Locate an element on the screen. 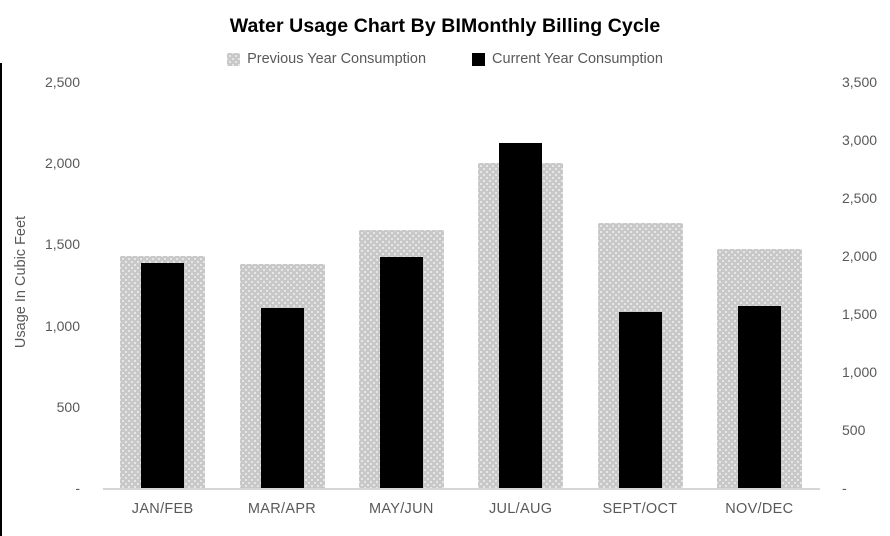 The height and width of the screenshot is (536, 890). left-axis-tick-label: 1,000 is located at coordinates (62, 325).